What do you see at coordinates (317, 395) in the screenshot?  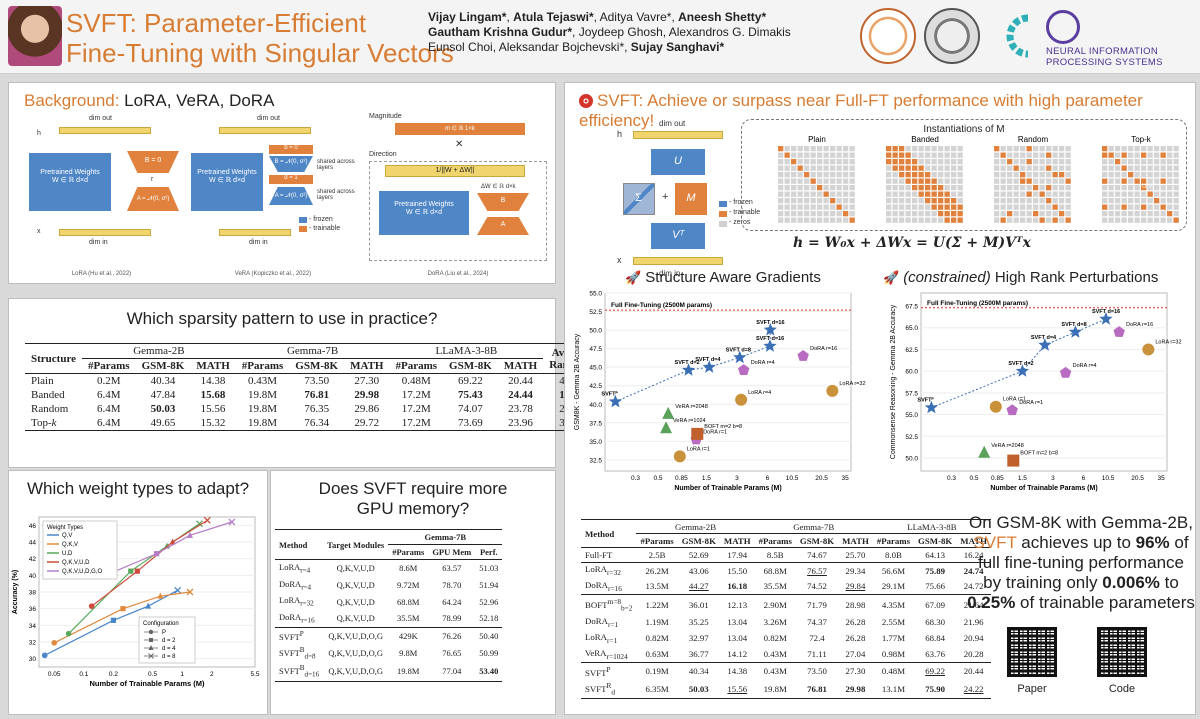 I see `sparsity-cell: 76.81` at bounding box center [317, 395].